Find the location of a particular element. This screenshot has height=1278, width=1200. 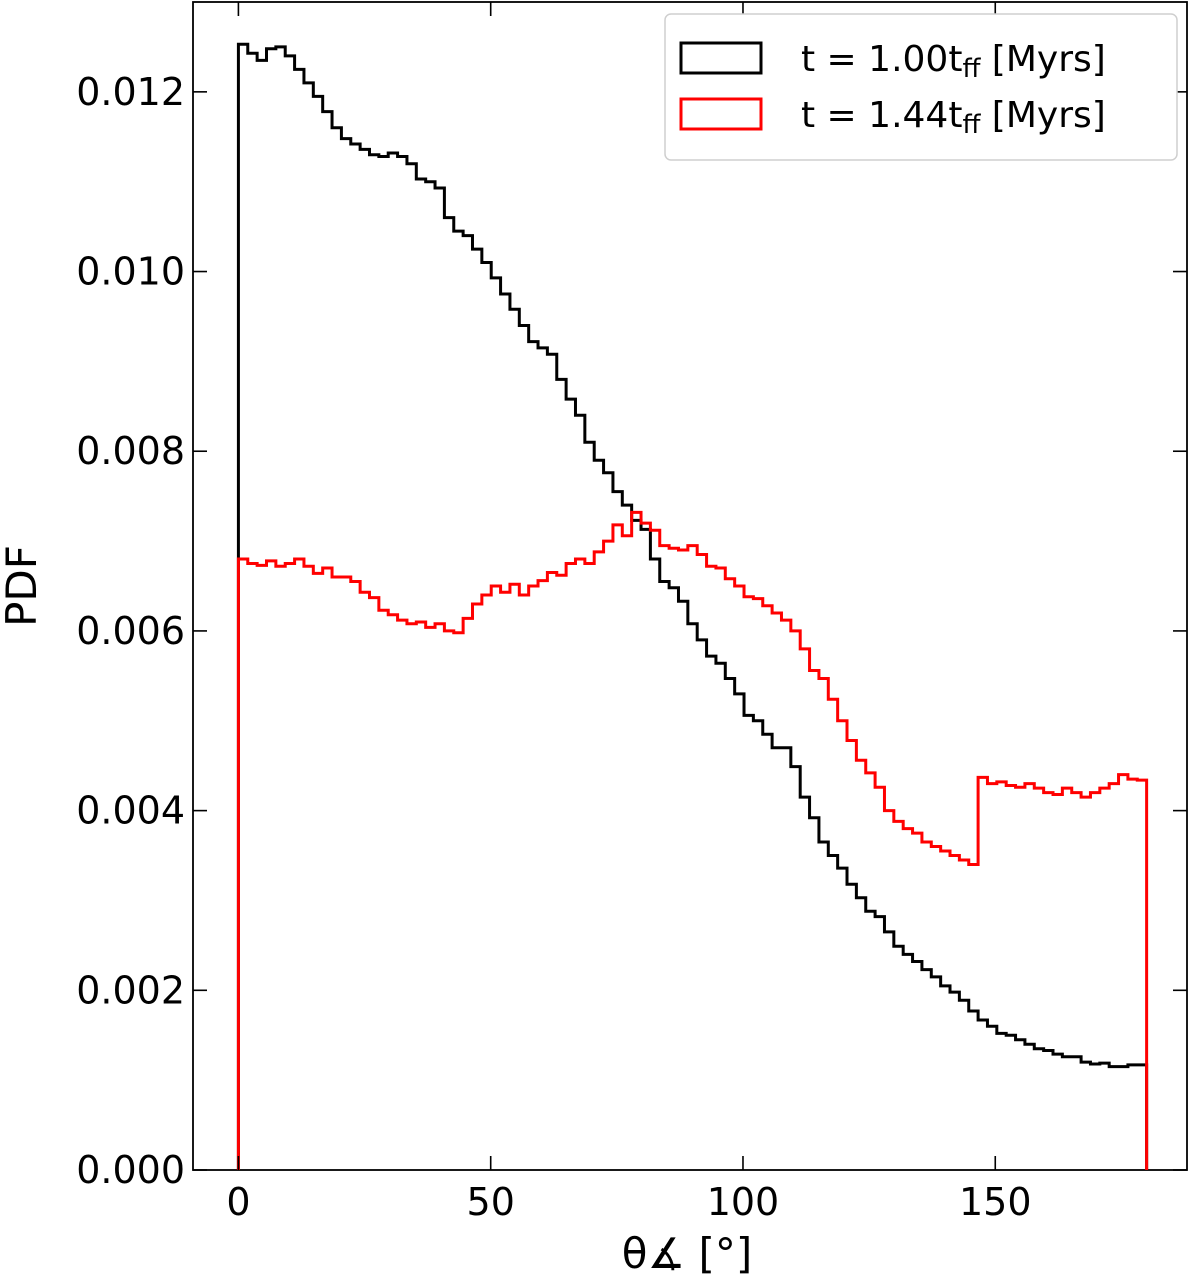

legend: t = 1.00tff [Myrs] t = 1.44tff [Myrs] is located at coordinates (921, 87).